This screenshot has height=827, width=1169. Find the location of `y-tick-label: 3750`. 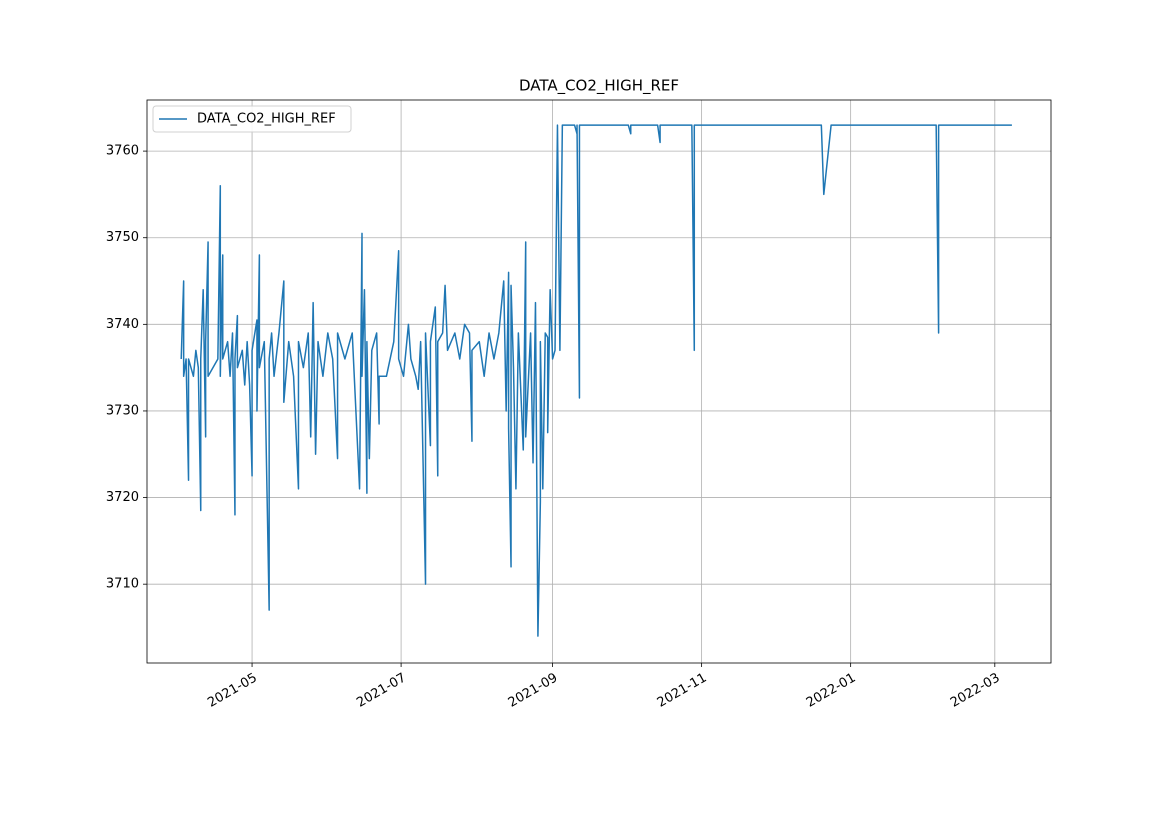

y-tick-label: 3750 is located at coordinates (122, 237).